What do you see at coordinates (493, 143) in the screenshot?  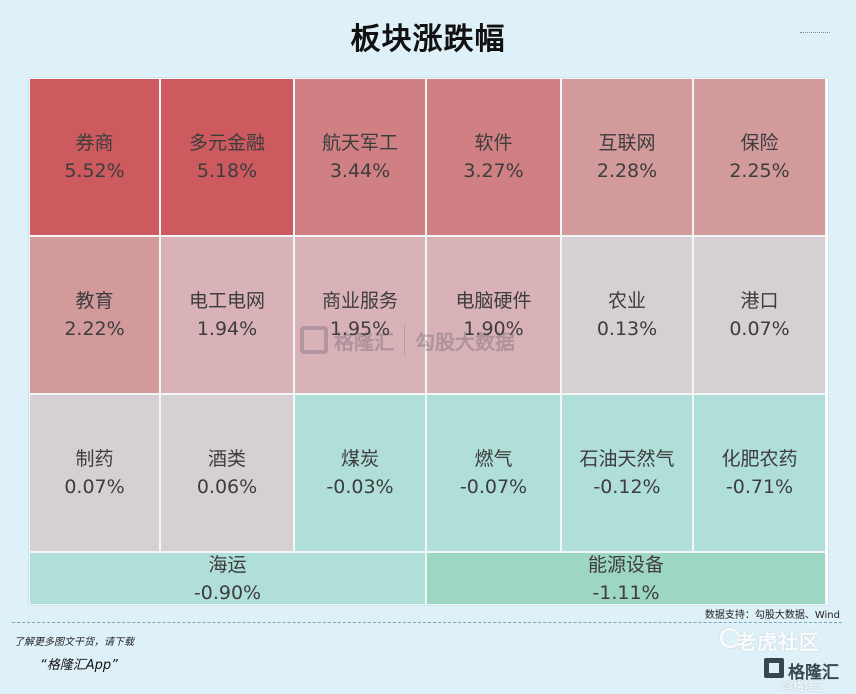 I see `cell-sector-name: 软件` at bounding box center [493, 143].